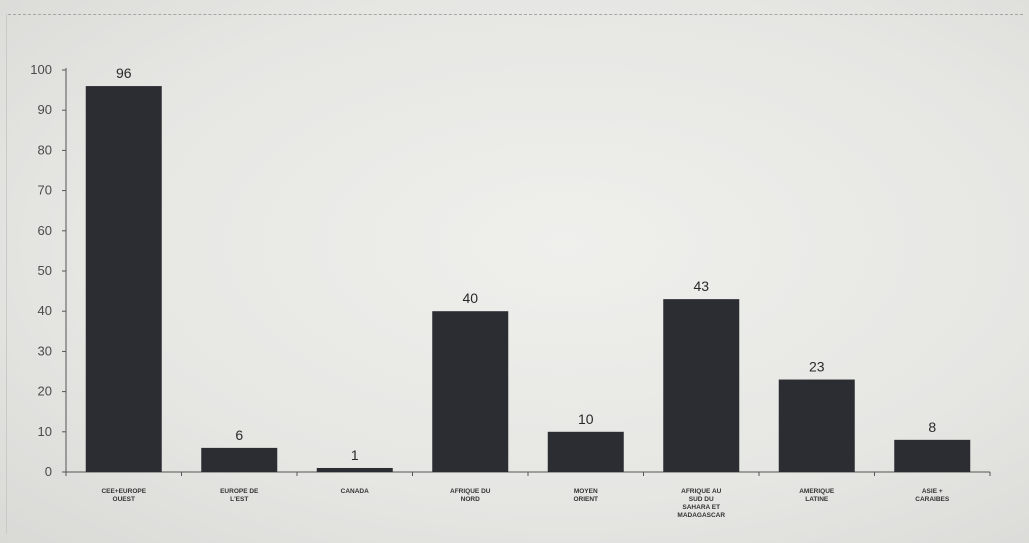  Describe the element at coordinates (470, 491) in the screenshot. I see `category-label-line: AFRIQUE DU` at that location.